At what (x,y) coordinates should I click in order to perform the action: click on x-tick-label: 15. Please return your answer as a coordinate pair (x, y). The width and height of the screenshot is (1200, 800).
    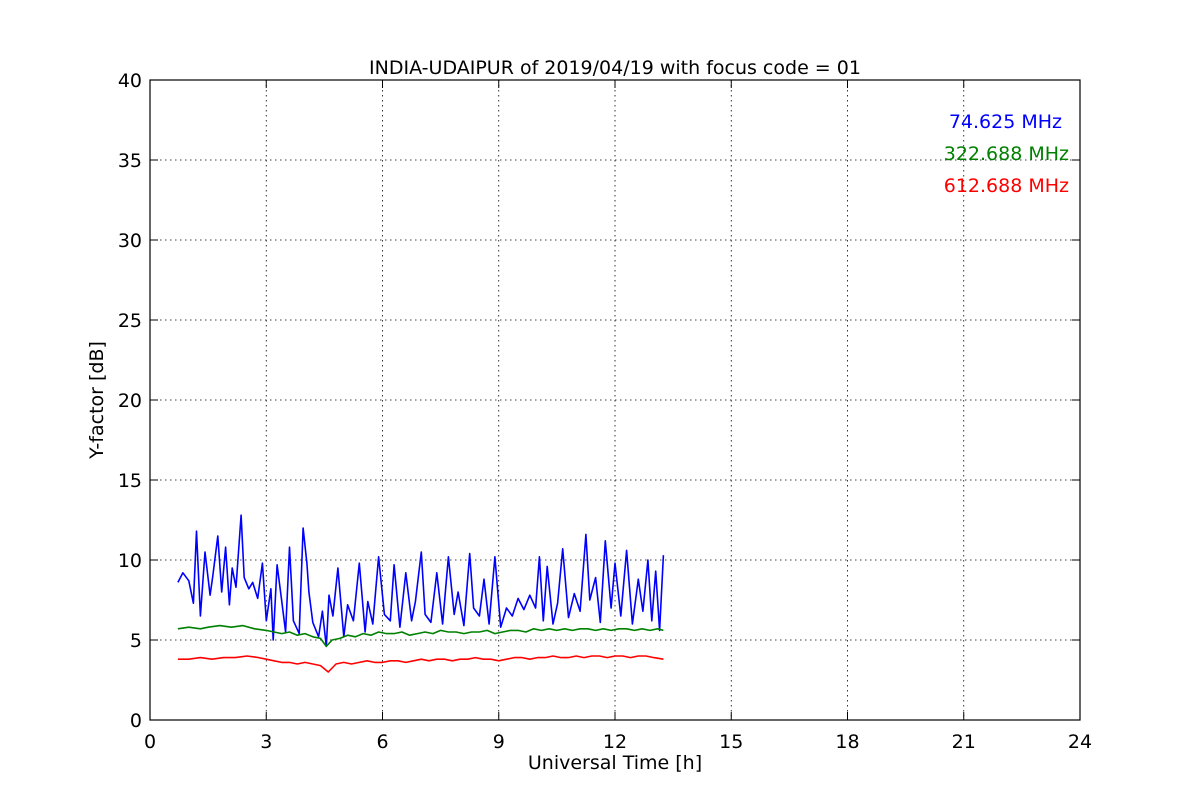
    Looking at the image, I should click on (731, 742).